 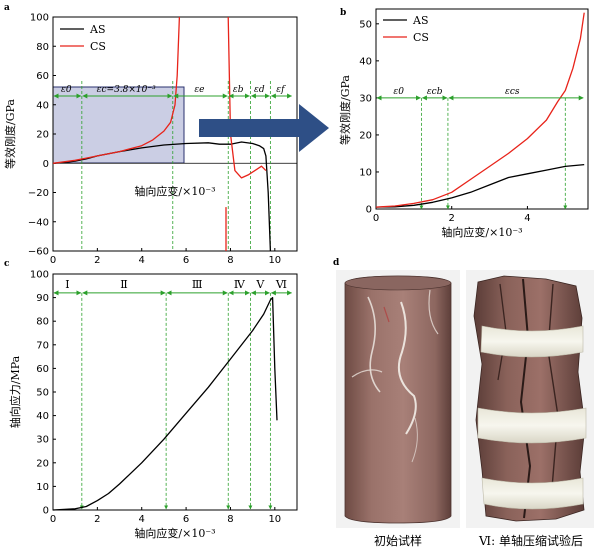 I want to click on panel-a-xlabel: 轴向应变/×10⁻³, so click(x=174, y=191).